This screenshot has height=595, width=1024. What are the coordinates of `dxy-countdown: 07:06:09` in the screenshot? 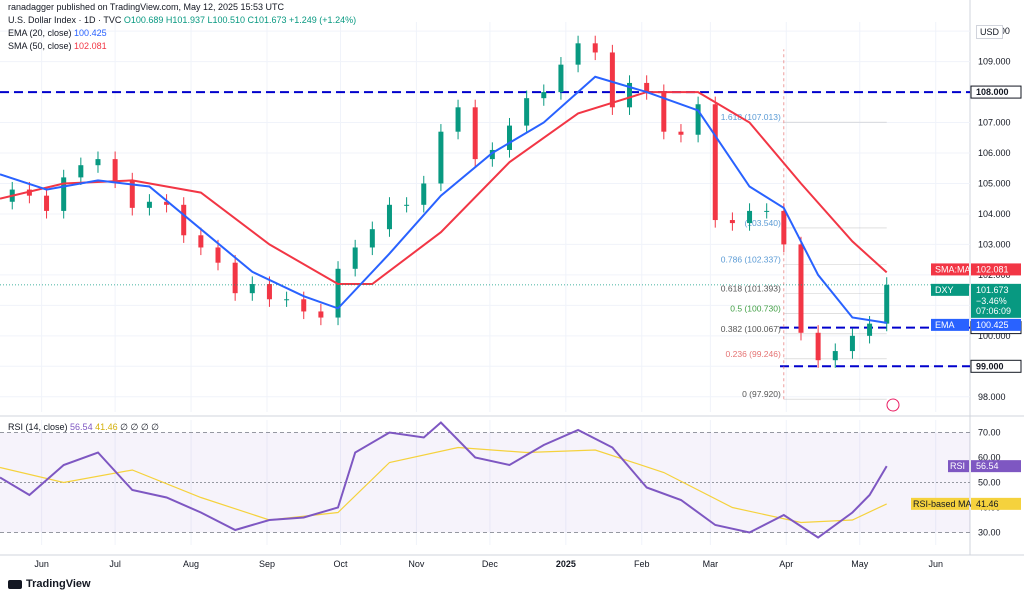 It's located at (993, 311).